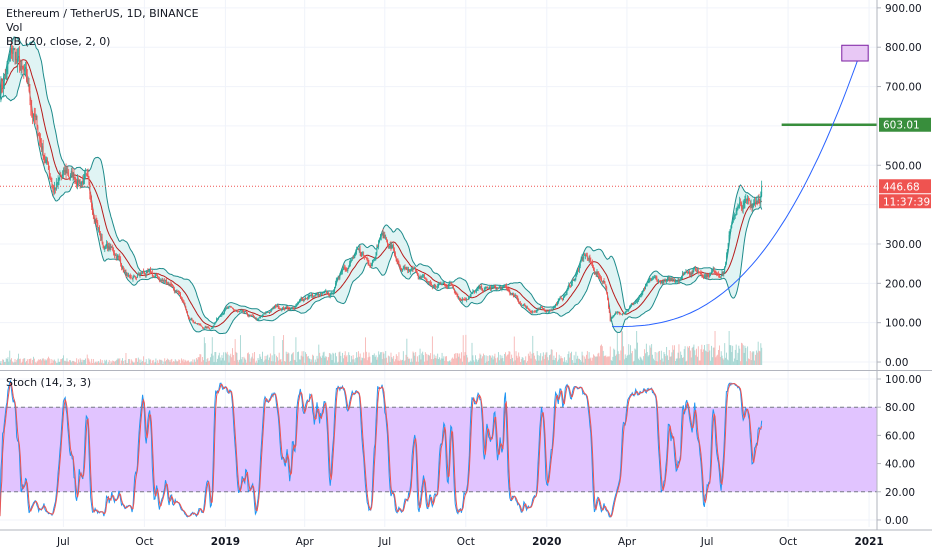 This screenshot has height=550, width=932. Describe the element at coordinates (49, 382) in the screenshot. I see `stoch-legend: Stoch (14, 3, 3)` at that location.